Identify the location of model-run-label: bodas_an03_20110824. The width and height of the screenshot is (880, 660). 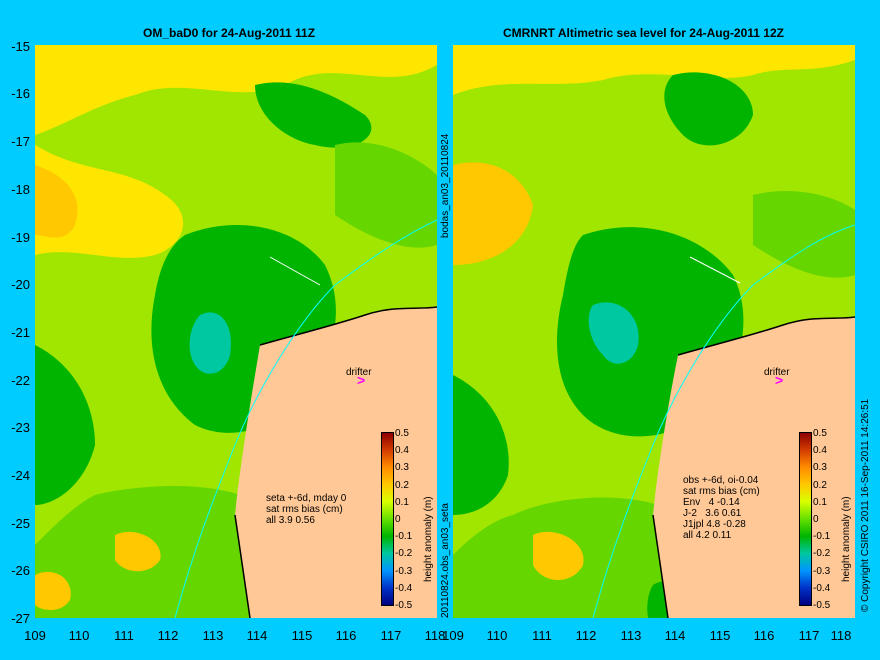
(445, 185).